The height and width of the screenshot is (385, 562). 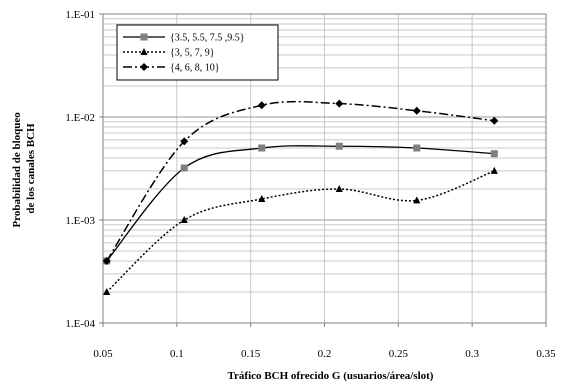 I want to click on x-axis: 0.05 0.1 0.15 0.2 0.25 0.3 0.35, so click(x=324, y=341).